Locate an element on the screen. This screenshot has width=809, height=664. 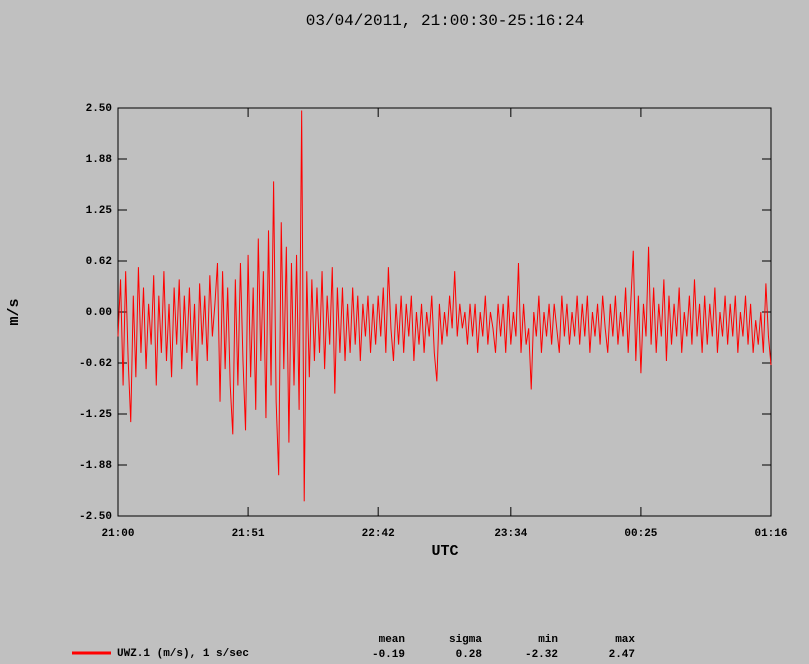
x-tick-label: 21:00 is located at coordinates (117, 534).